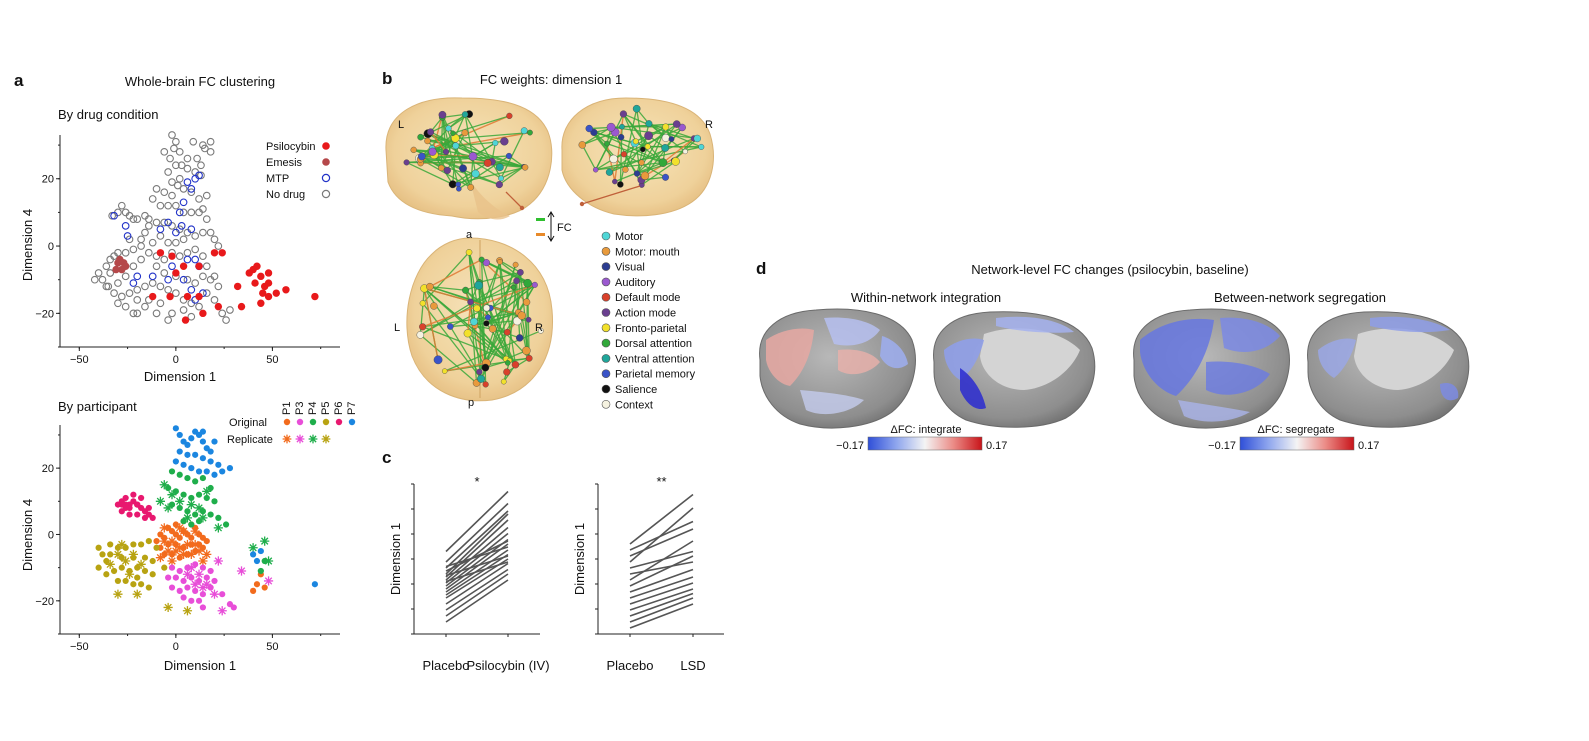 The height and width of the screenshot is (741, 1589). What do you see at coordinates (636, 390) in the screenshot?
I see `legend-network-label-salience: Salience` at bounding box center [636, 390].